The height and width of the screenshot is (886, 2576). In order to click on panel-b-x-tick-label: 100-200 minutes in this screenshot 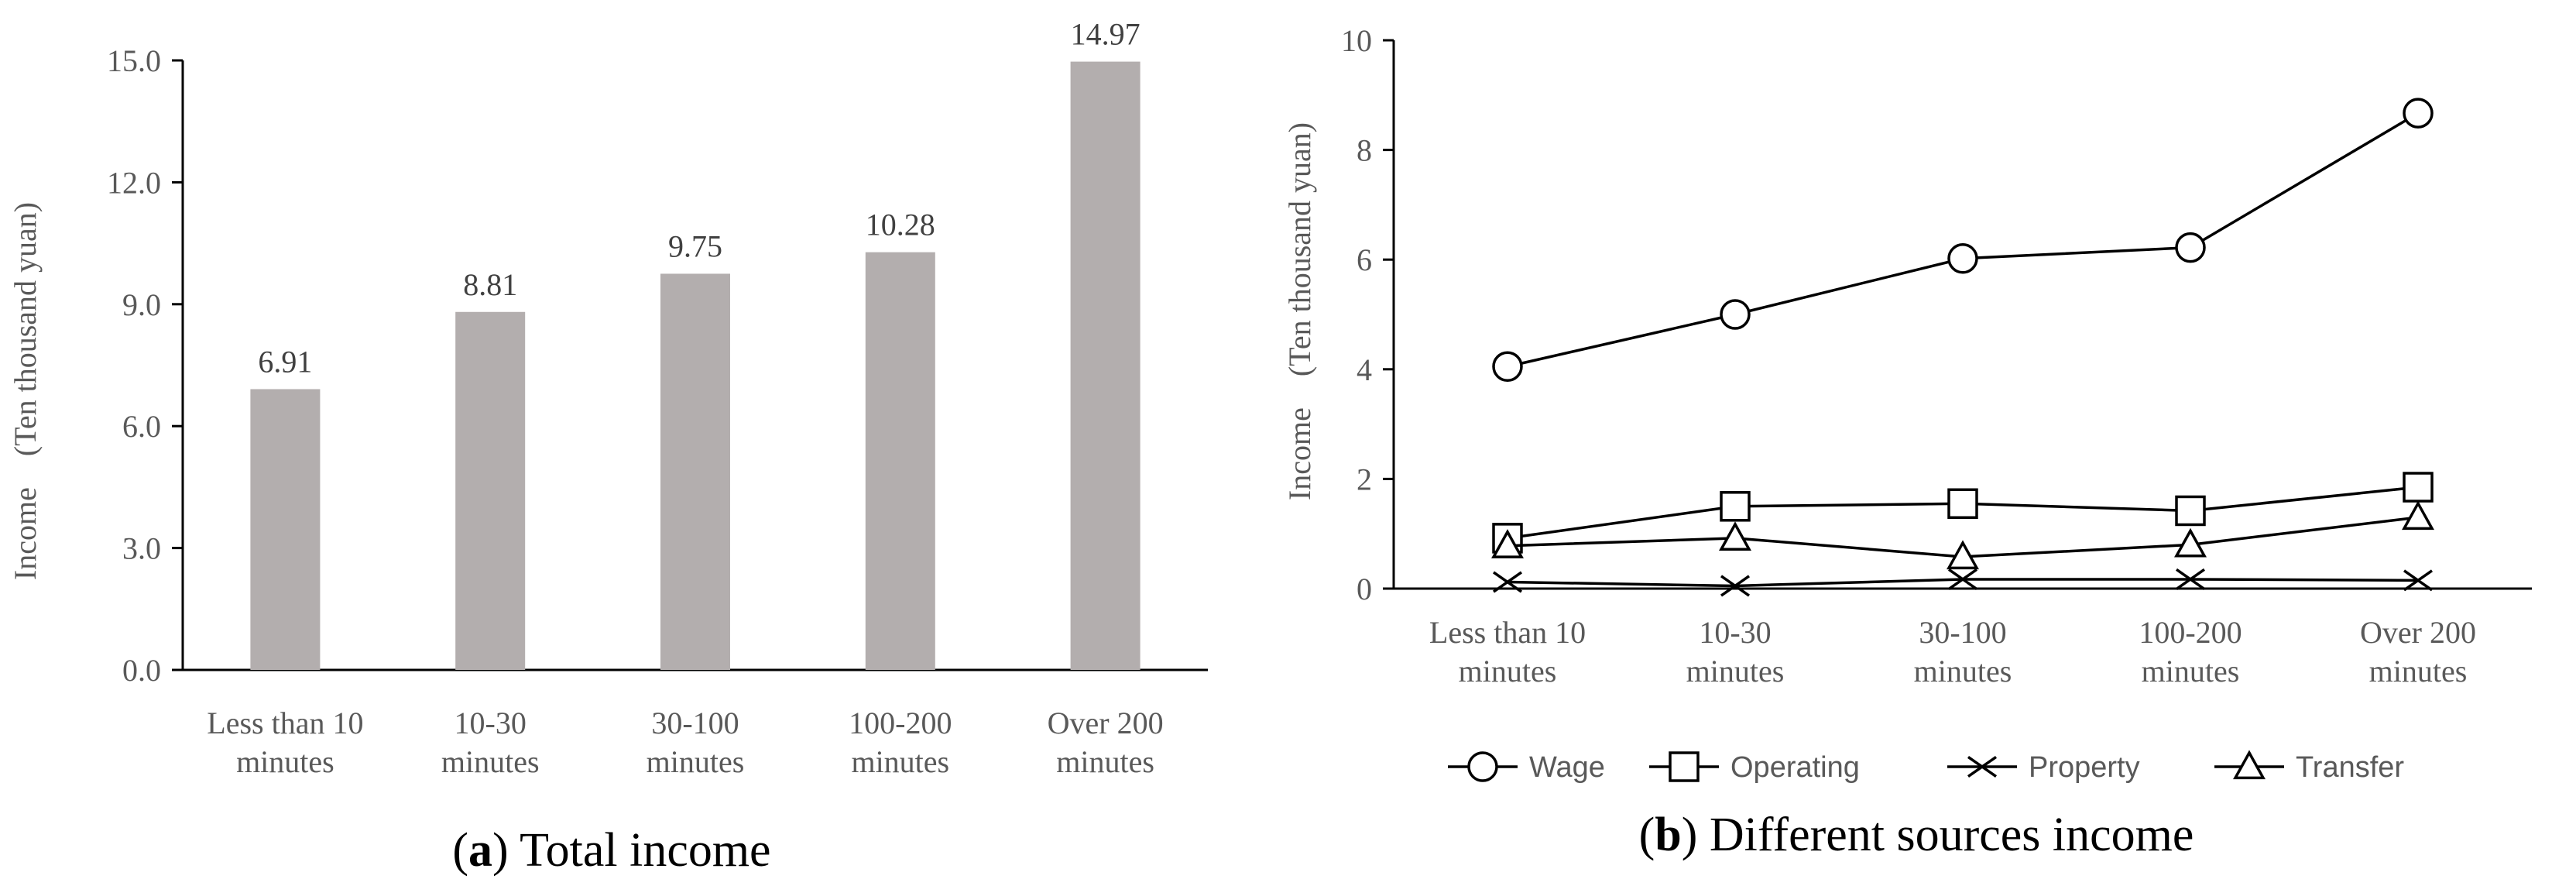, I will do `click(2190, 652)`.